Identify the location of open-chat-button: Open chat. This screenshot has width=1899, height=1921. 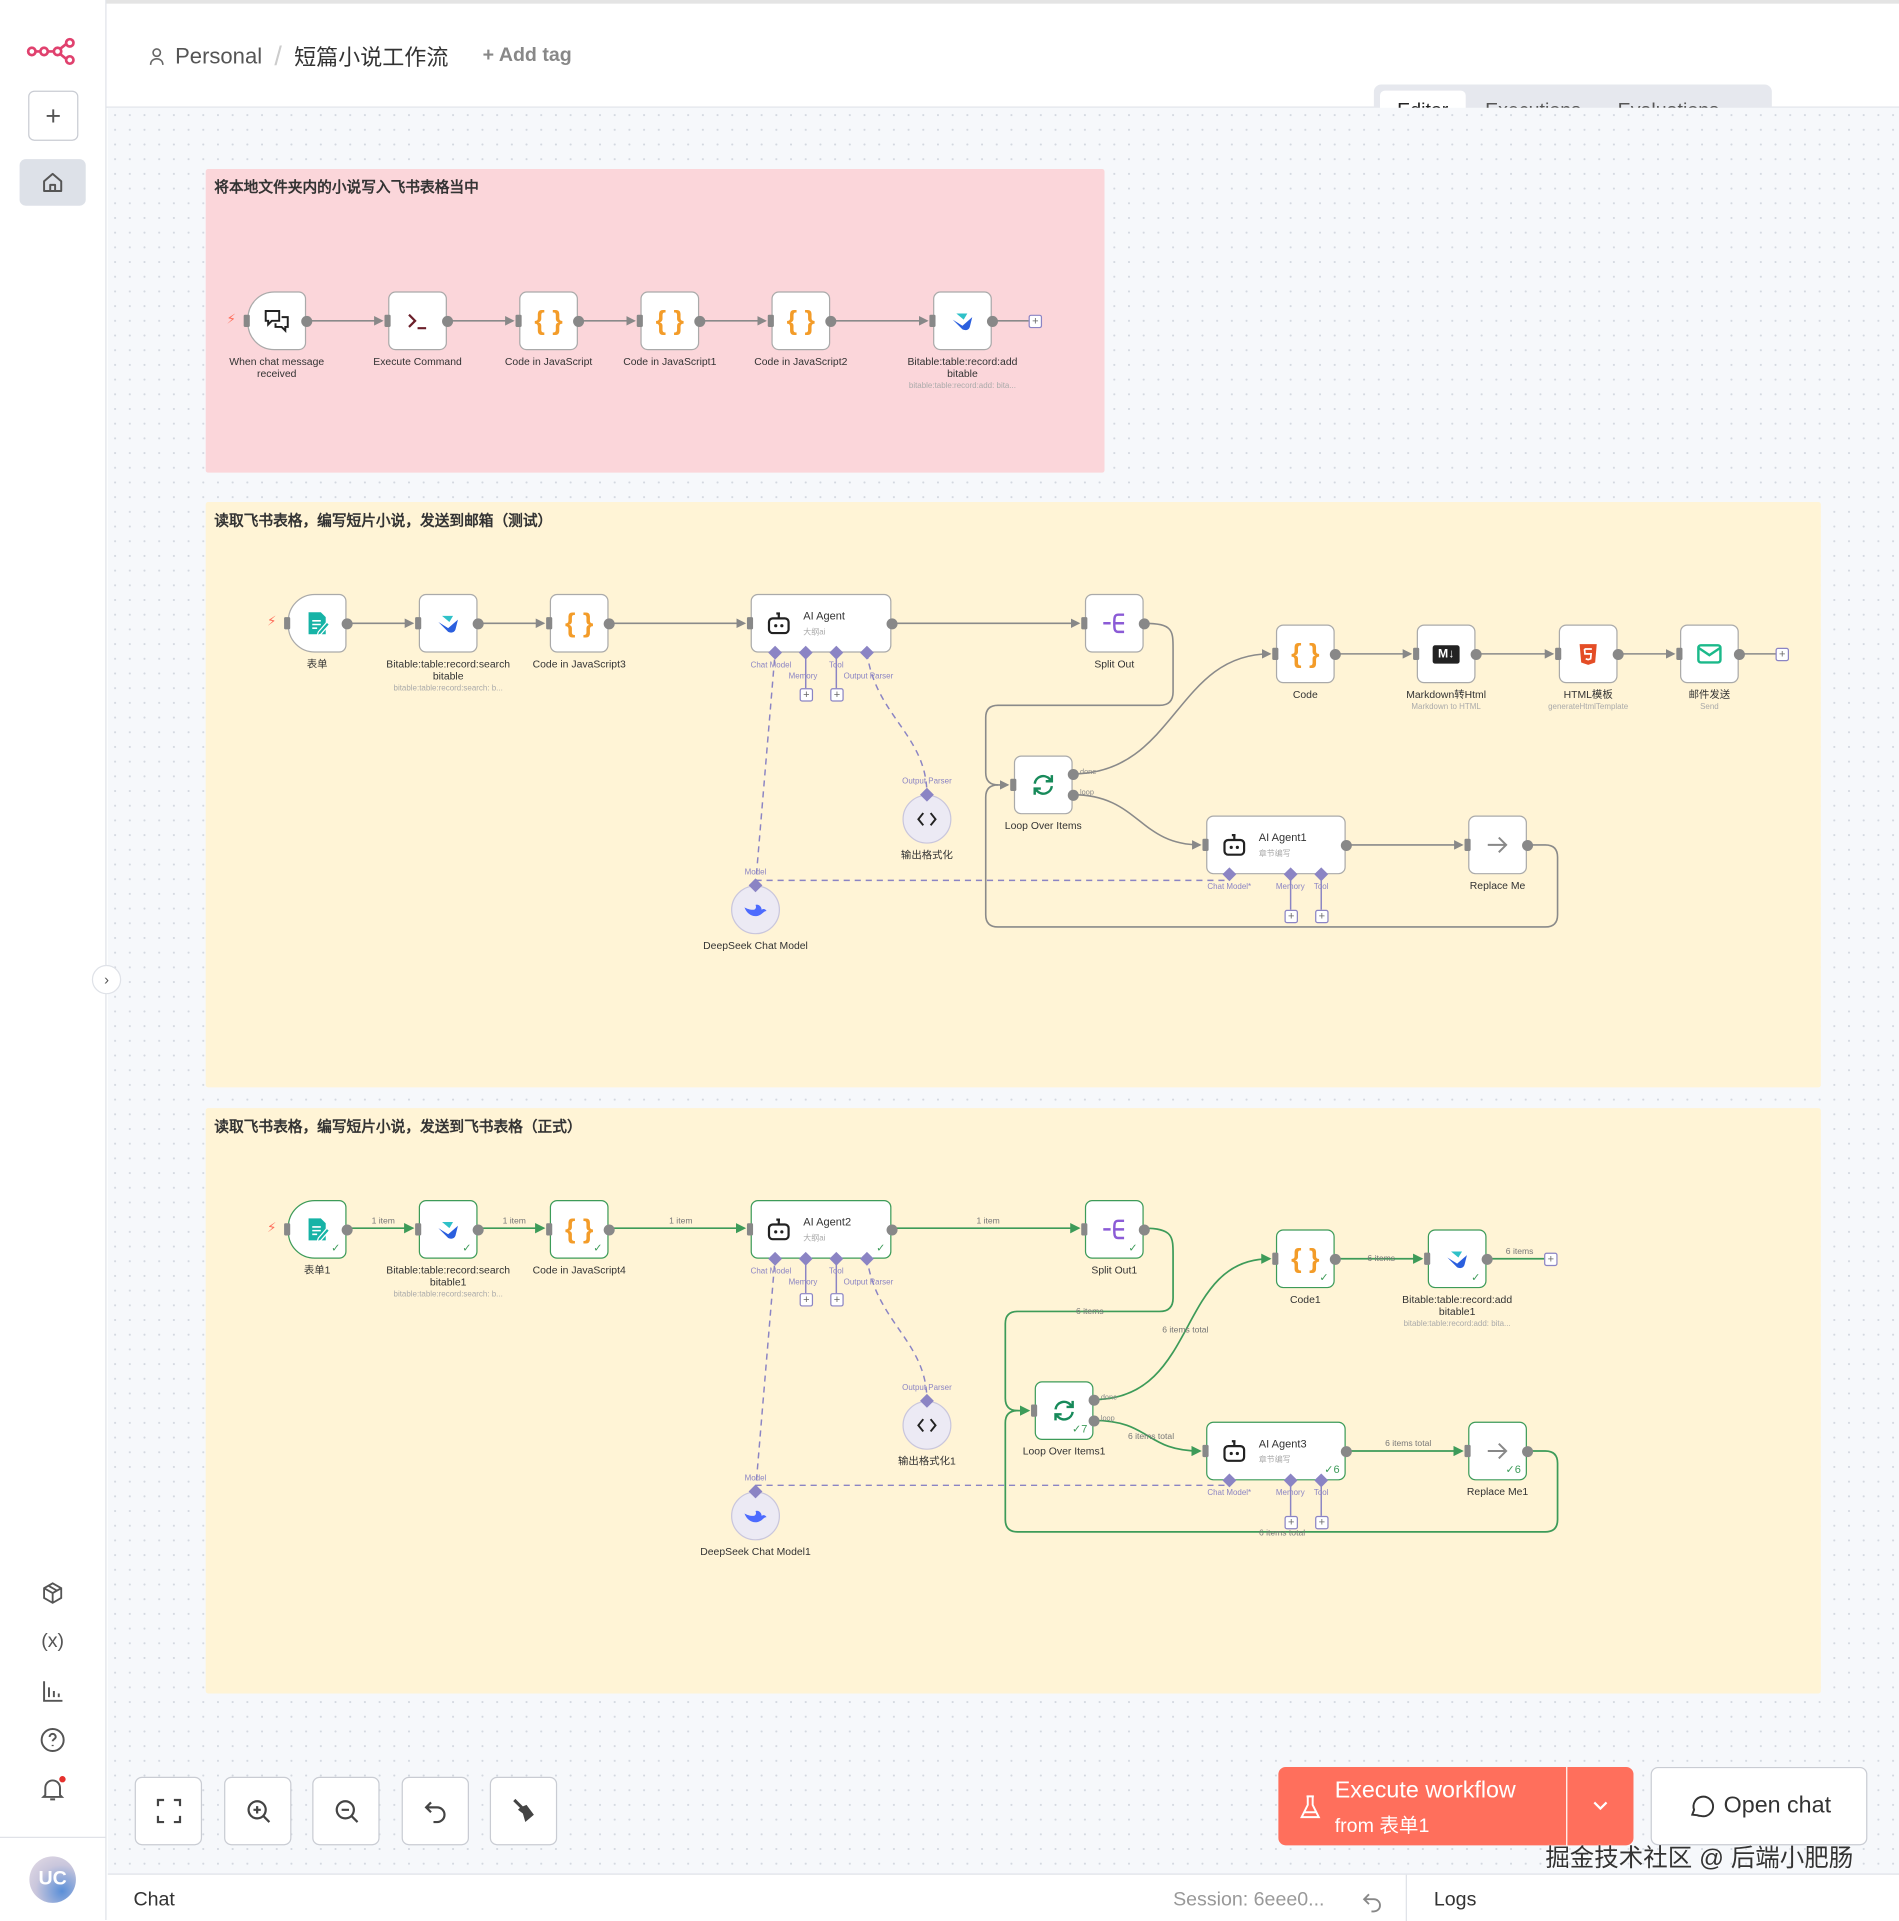
(1759, 1806).